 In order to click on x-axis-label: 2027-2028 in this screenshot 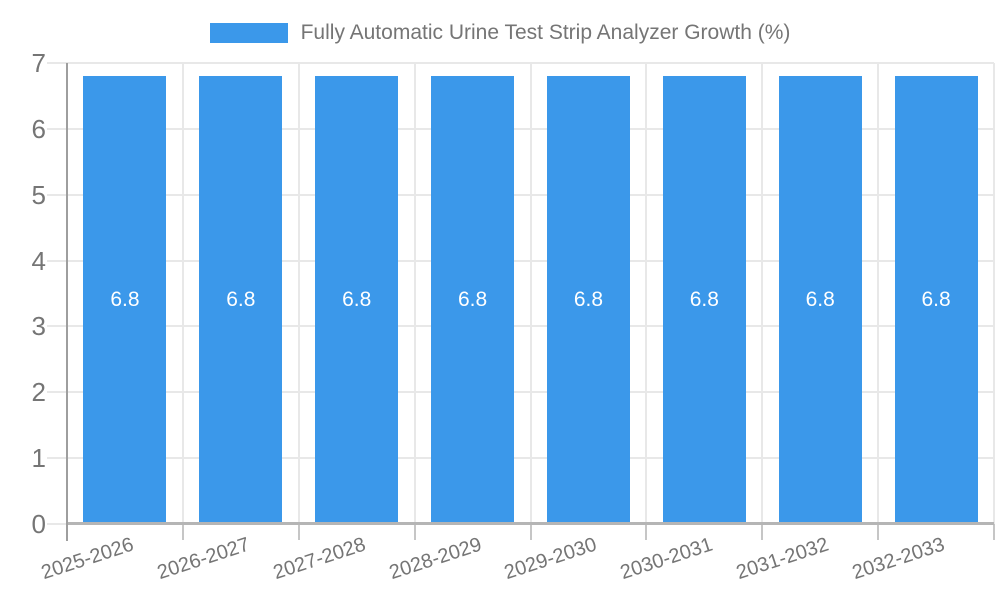, I will do `click(319, 559)`.